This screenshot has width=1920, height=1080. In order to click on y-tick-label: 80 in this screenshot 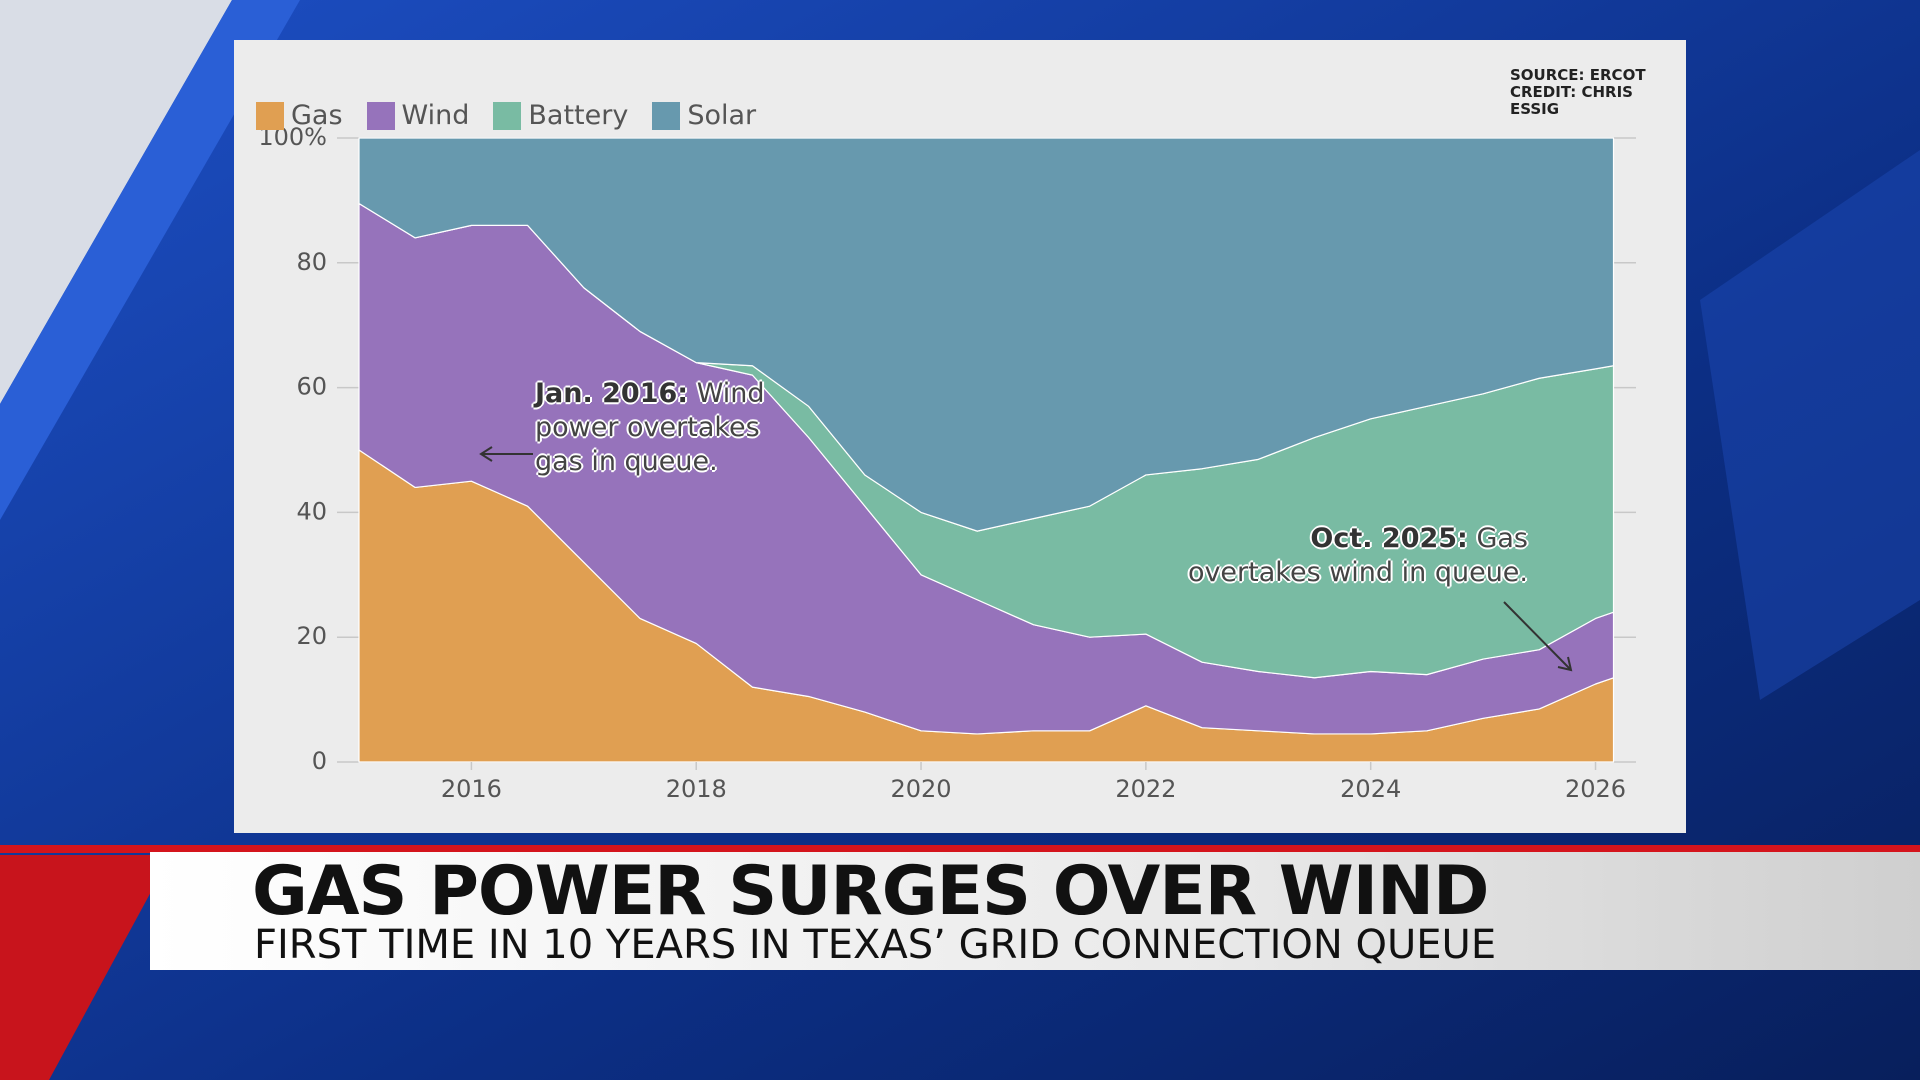, I will do `click(311, 262)`.